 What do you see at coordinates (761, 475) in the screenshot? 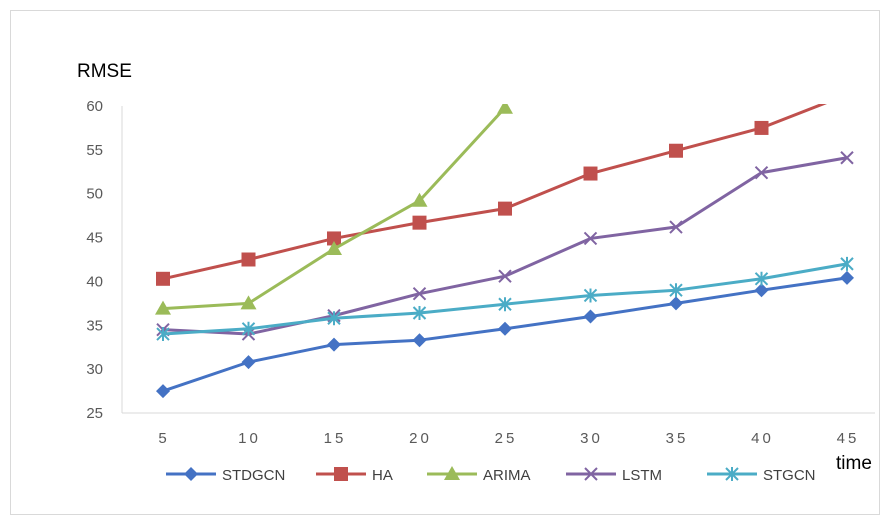
I see `legend-item-stgcn: STGCN` at bounding box center [761, 475].